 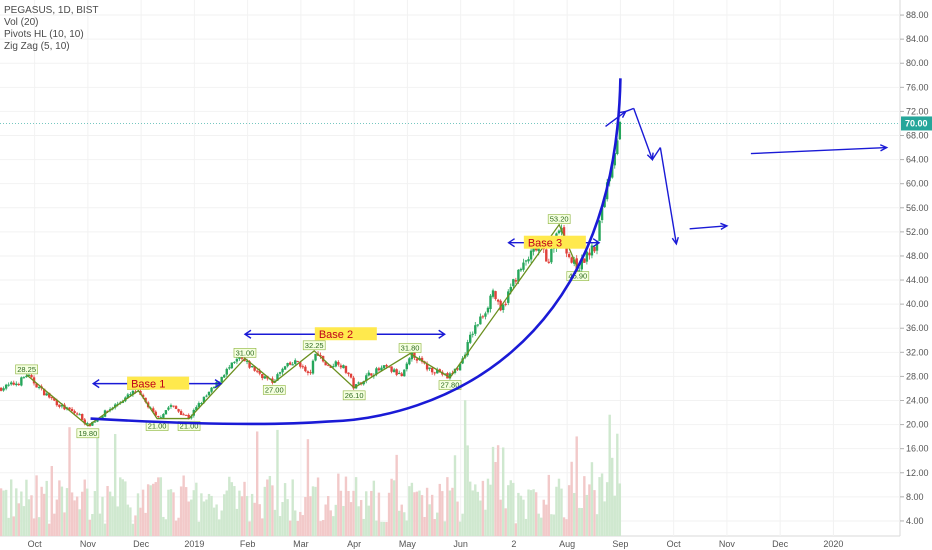 What do you see at coordinates (917, 400) in the screenshot?
I see `price-tick-label: 24.00` at bounding box center [917, 400].